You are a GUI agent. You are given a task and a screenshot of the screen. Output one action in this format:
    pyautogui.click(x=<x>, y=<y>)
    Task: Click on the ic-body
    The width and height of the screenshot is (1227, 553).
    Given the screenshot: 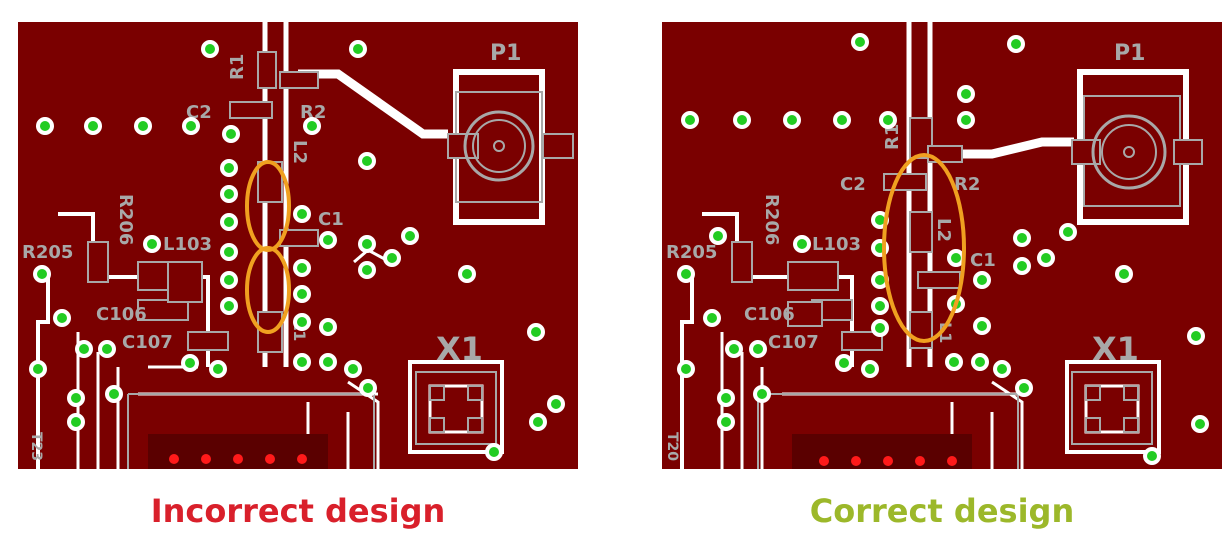 What is the action you would take?
    pyautogui.click(x=882, y=451)
    